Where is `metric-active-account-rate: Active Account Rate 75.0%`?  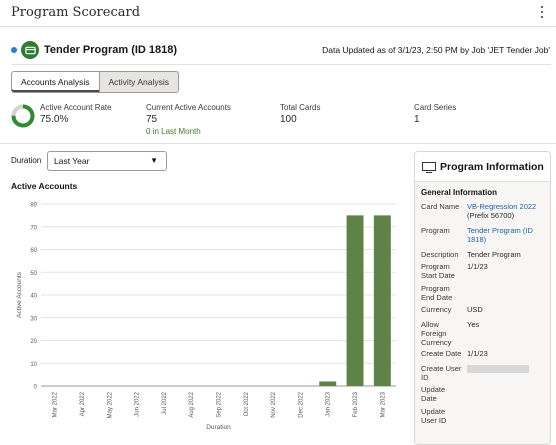
metric-active-account-rate: Active Account Rate 75.0% is located at coordinates (76, 114).